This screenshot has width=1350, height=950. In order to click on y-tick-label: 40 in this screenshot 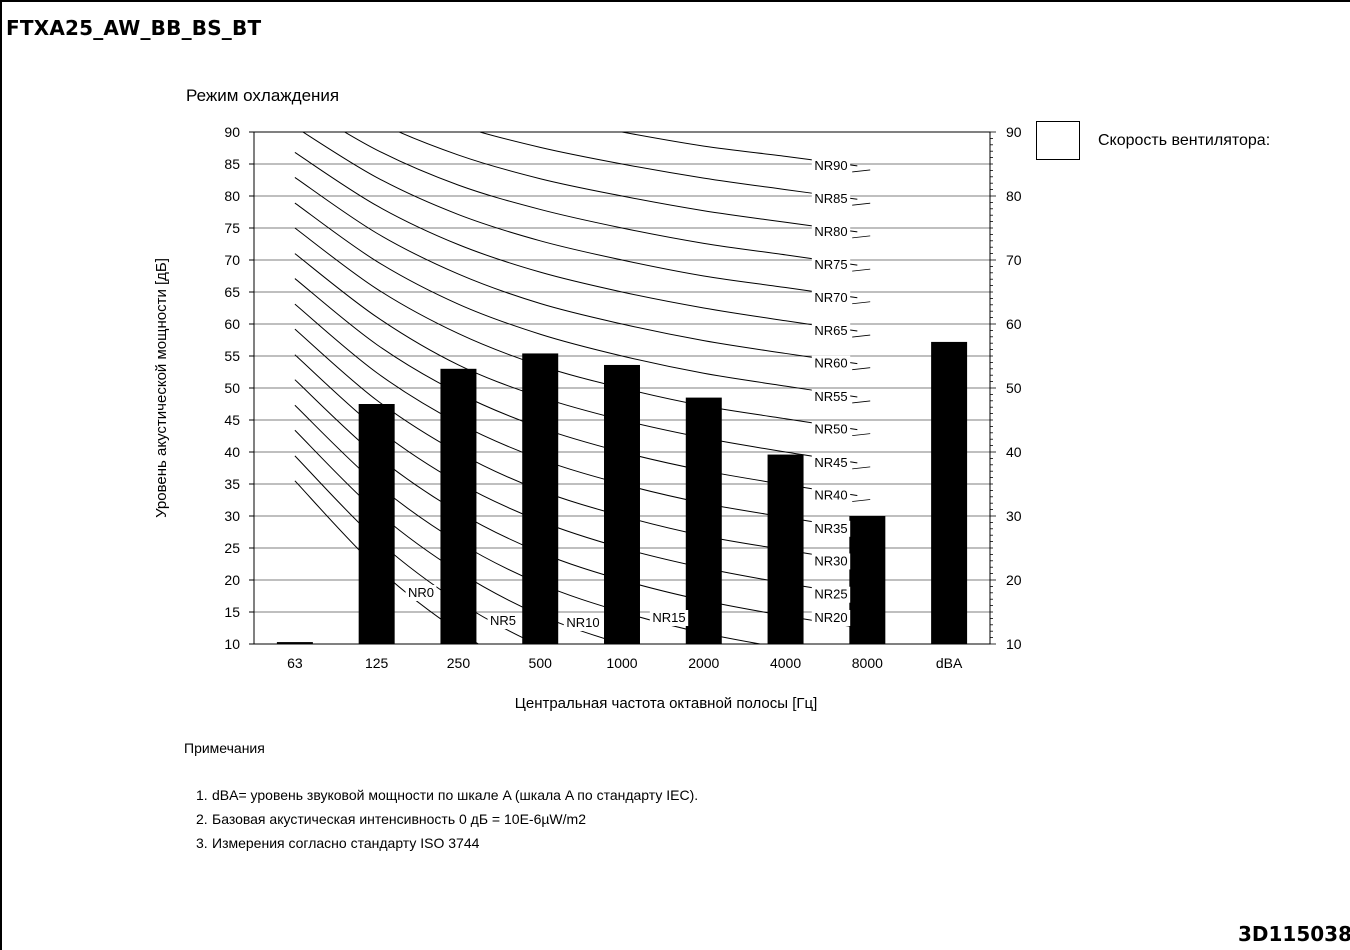, I will do `click(232, 452)`.